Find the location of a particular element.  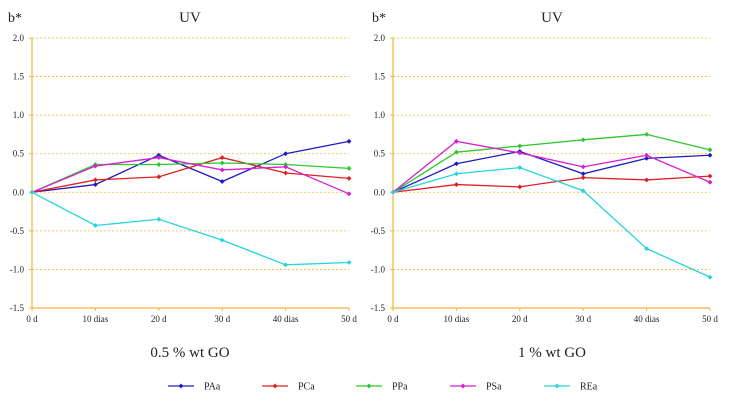

right-y-tick-label: 0.0 is located at coordinates (380, 192).